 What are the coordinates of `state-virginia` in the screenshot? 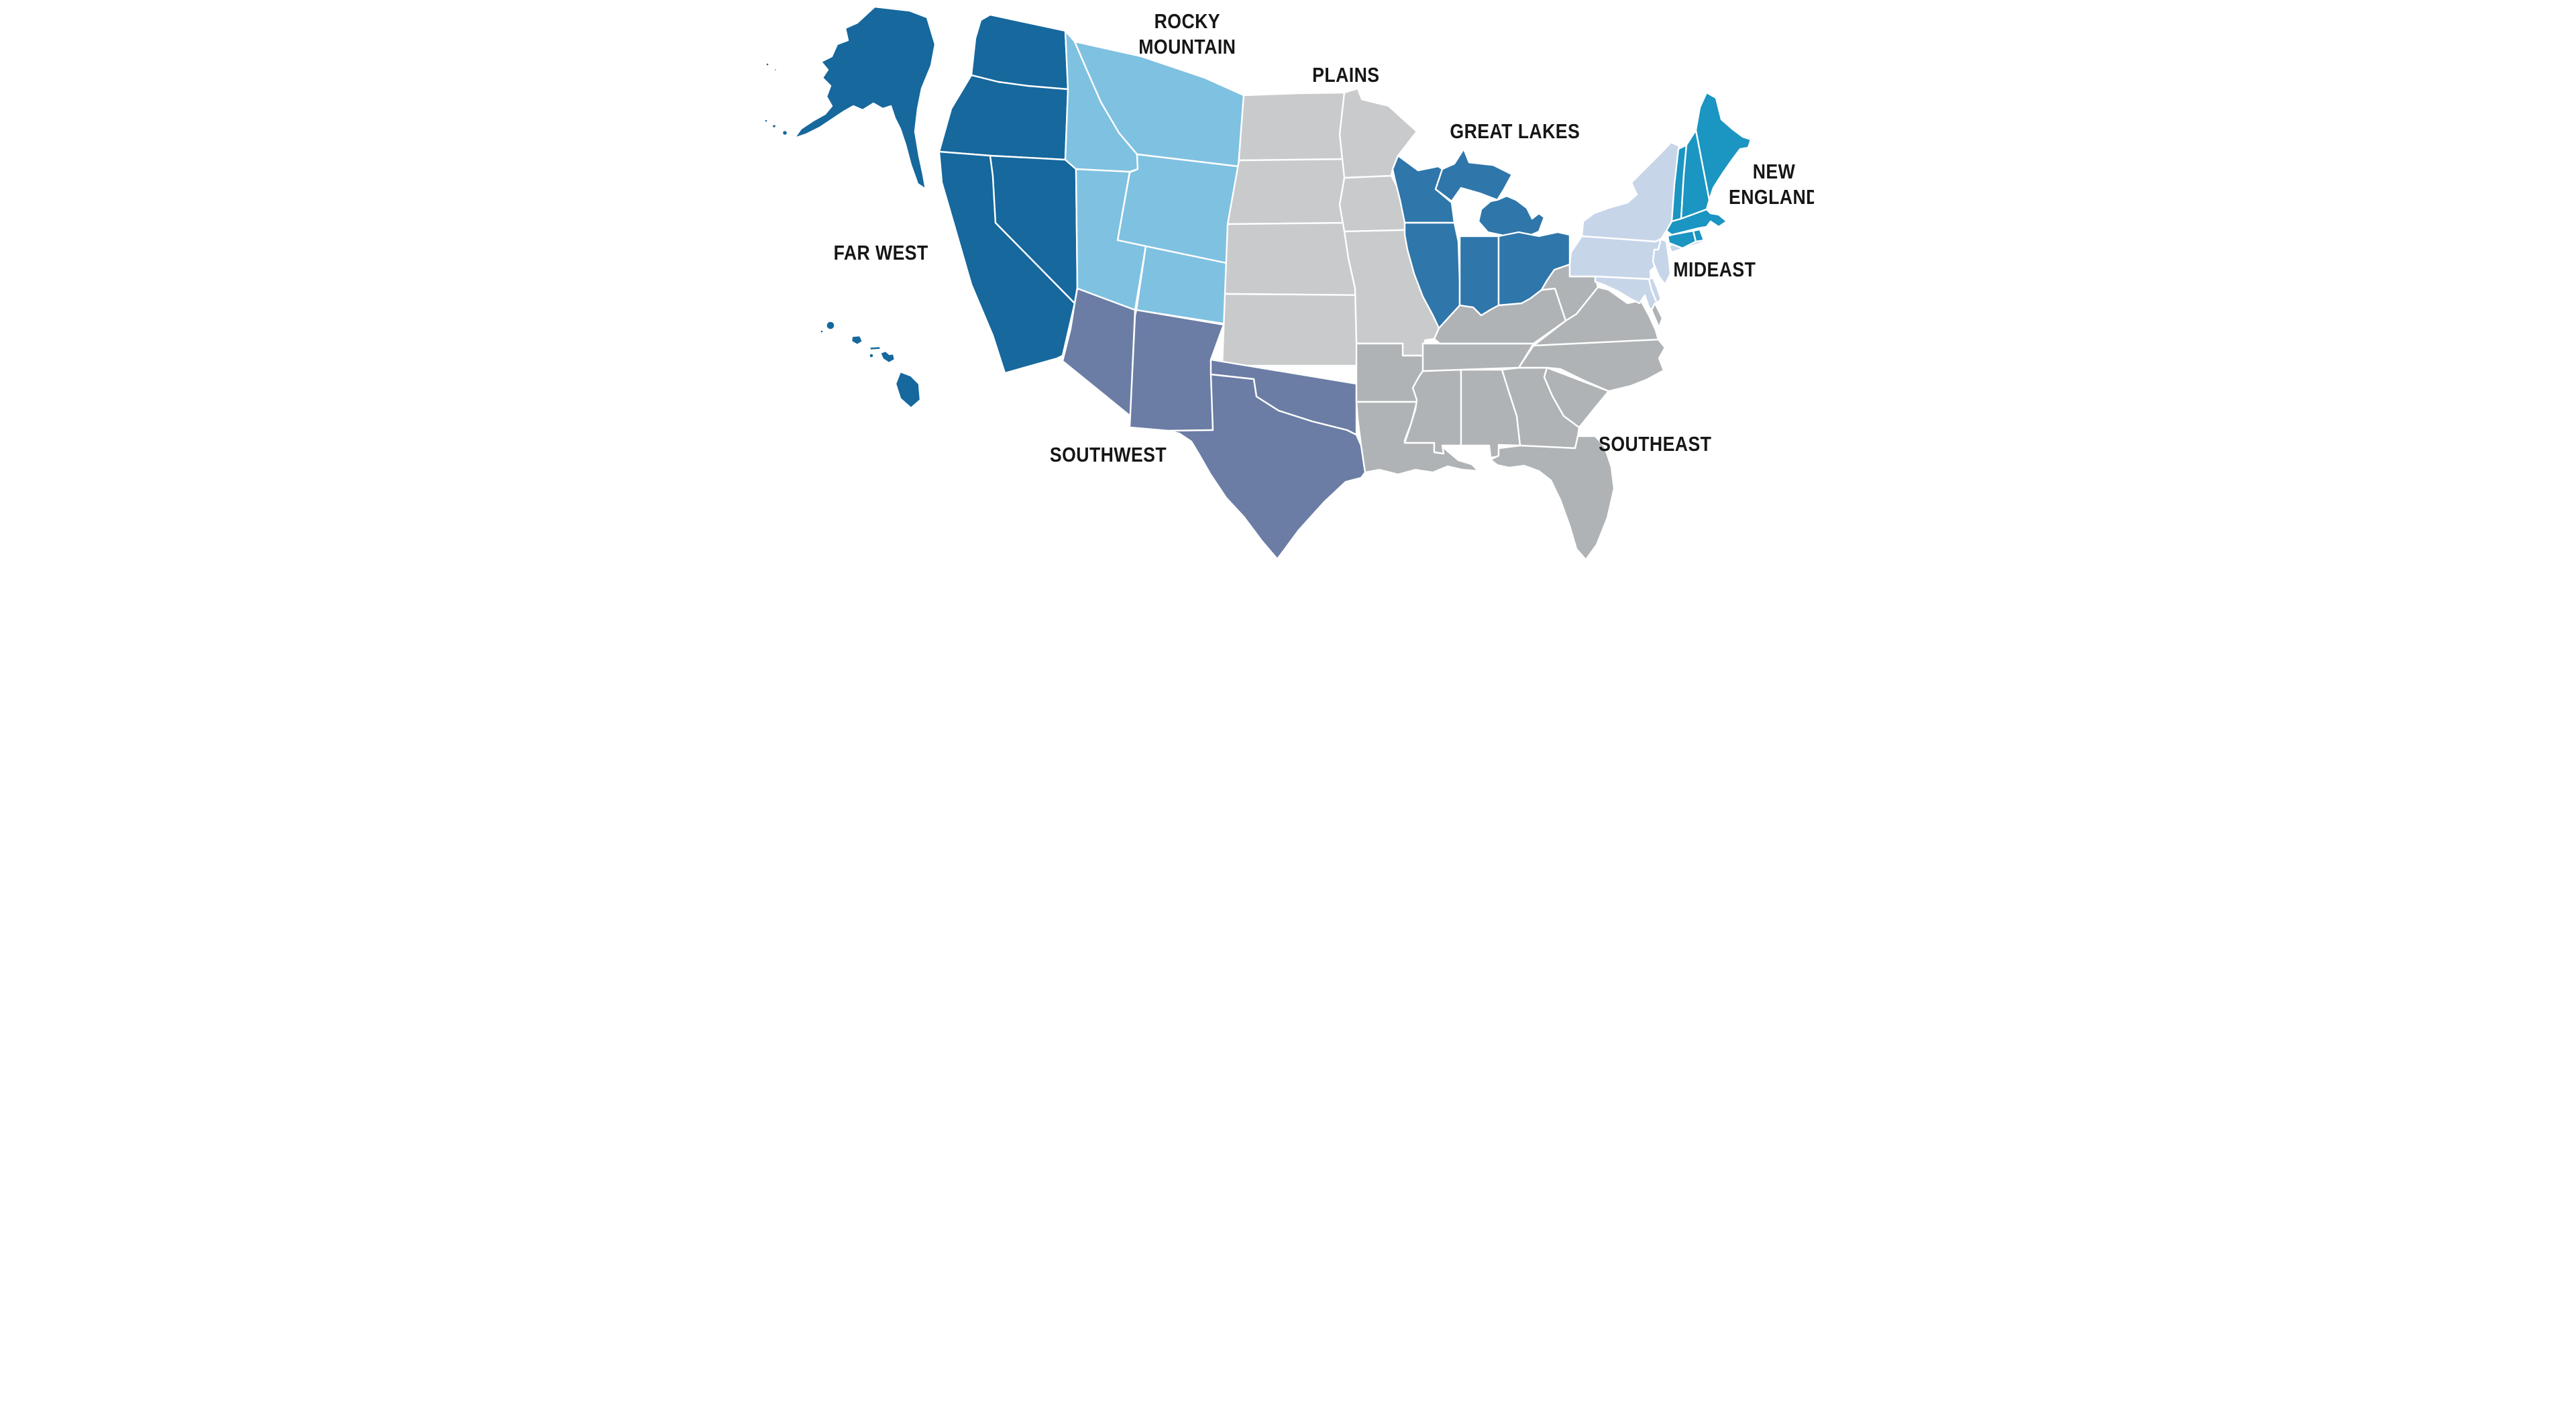 It's located at (1596, 316).